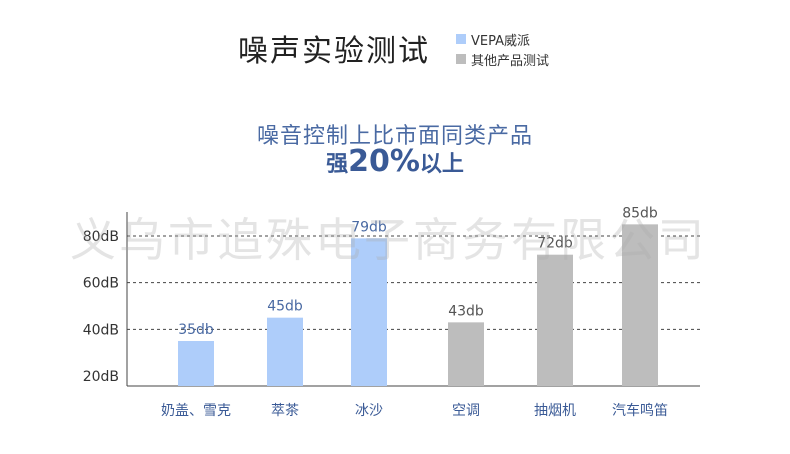  I want to click on legend-swatch-vepa, so click(461, 39).